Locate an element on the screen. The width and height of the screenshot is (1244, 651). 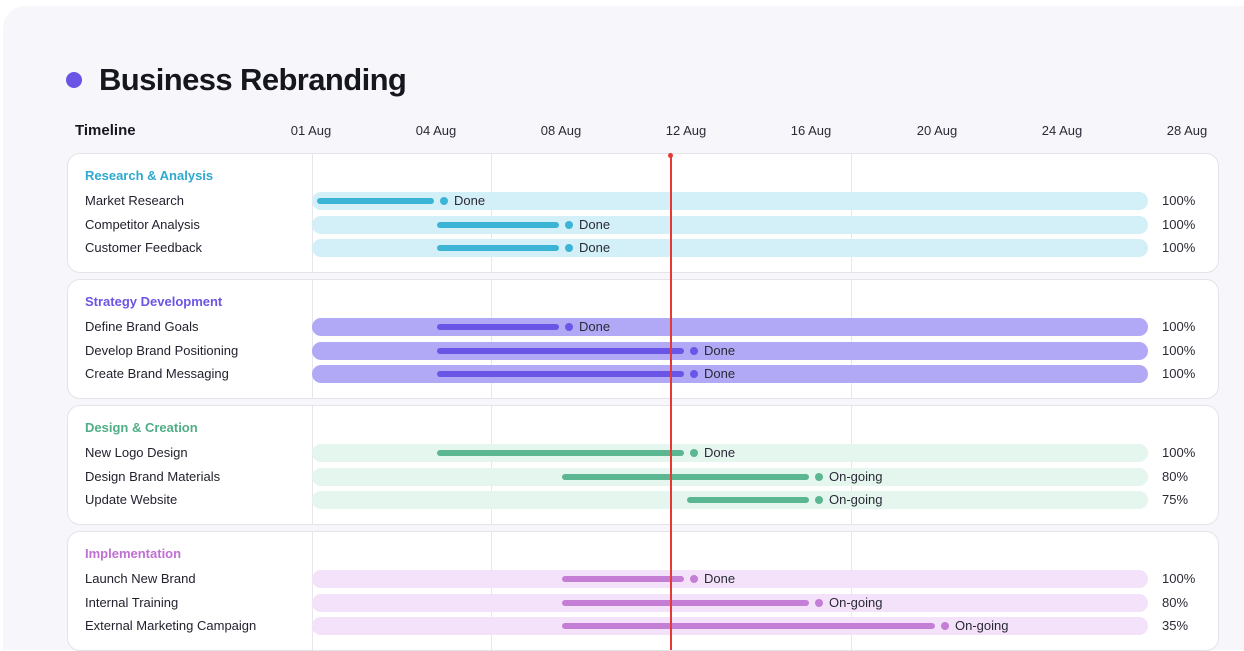
task-name: Competitor Analysis is located at coordinates (142, 224).